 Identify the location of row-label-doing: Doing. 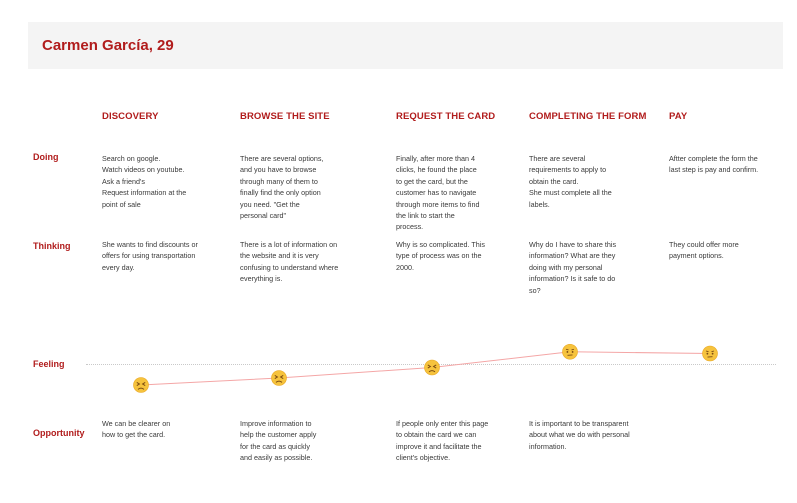
(46, 157).